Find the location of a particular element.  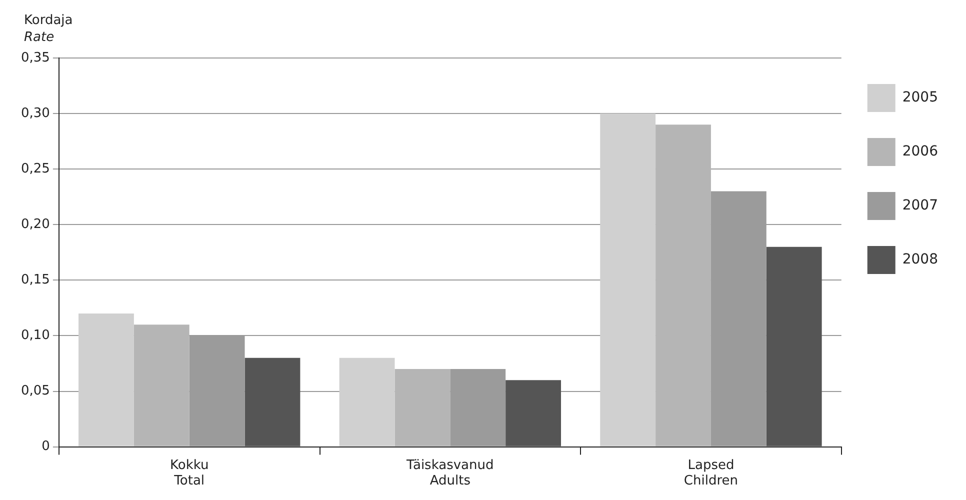

x-tick-label: Täiskasvanud Adults is located at coordinates (450, 473).